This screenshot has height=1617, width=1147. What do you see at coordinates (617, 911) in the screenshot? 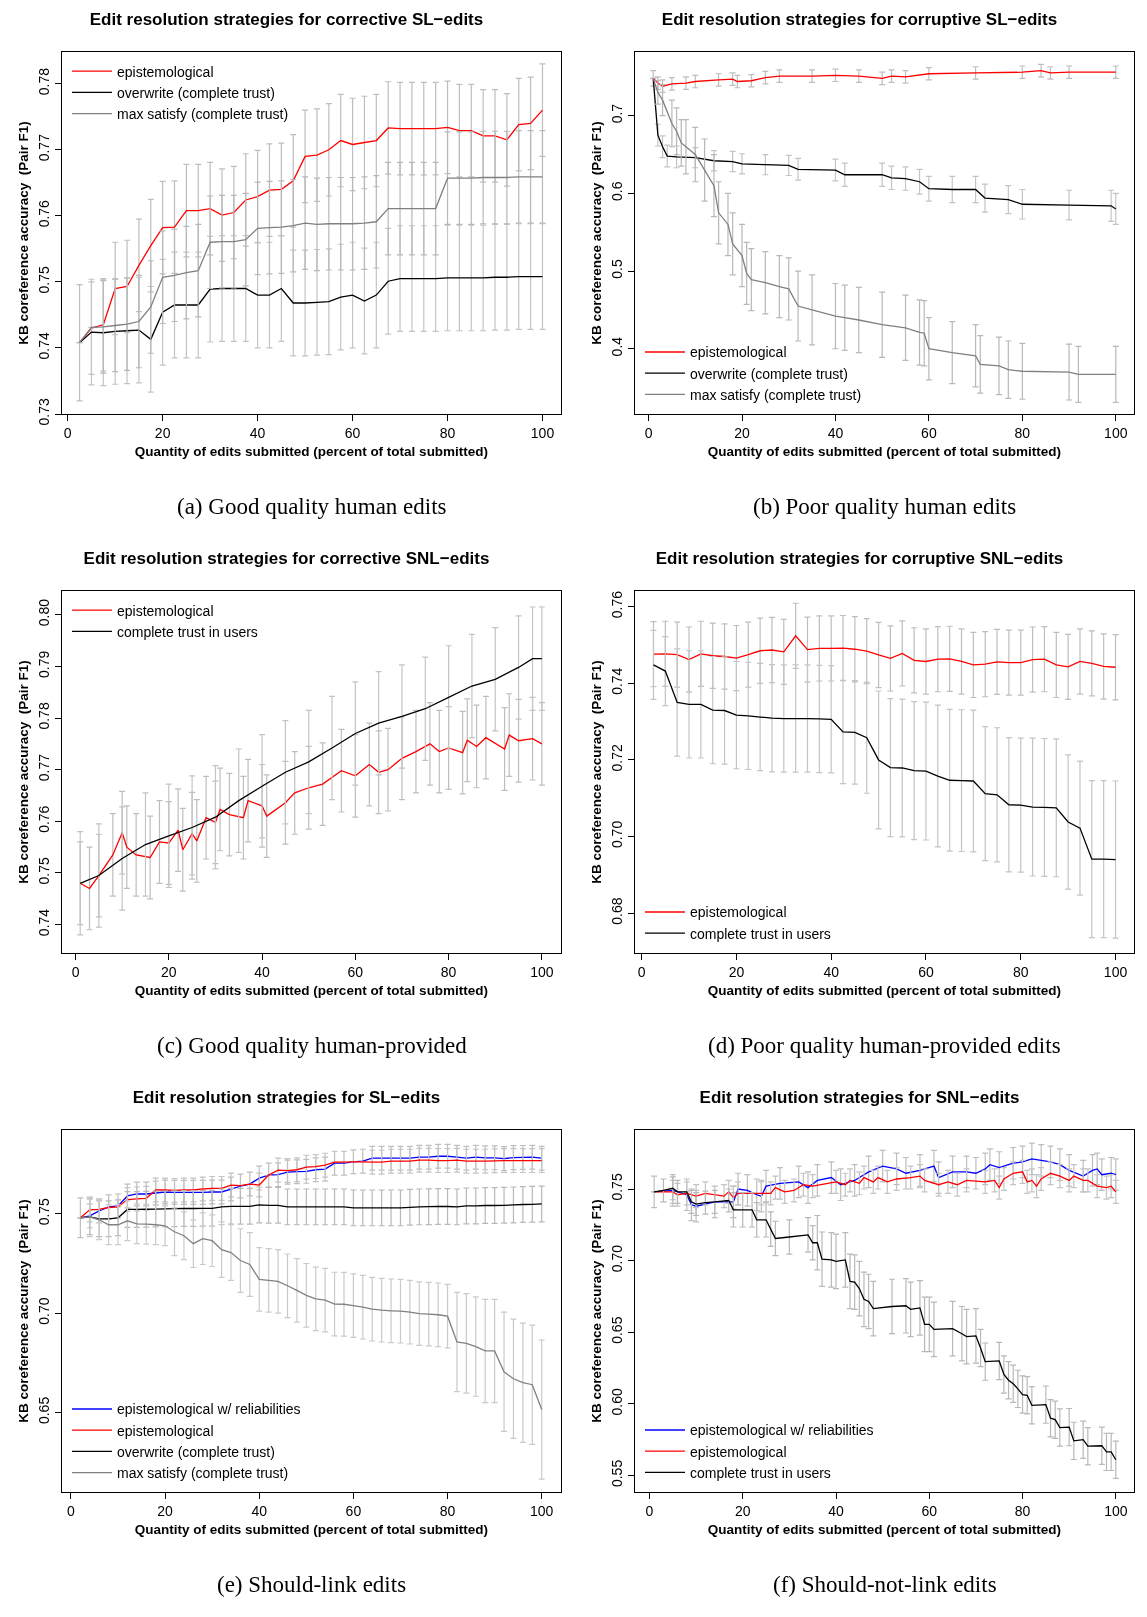
I see `y-tick-label: 0.68` at bounding box center [617, 911].